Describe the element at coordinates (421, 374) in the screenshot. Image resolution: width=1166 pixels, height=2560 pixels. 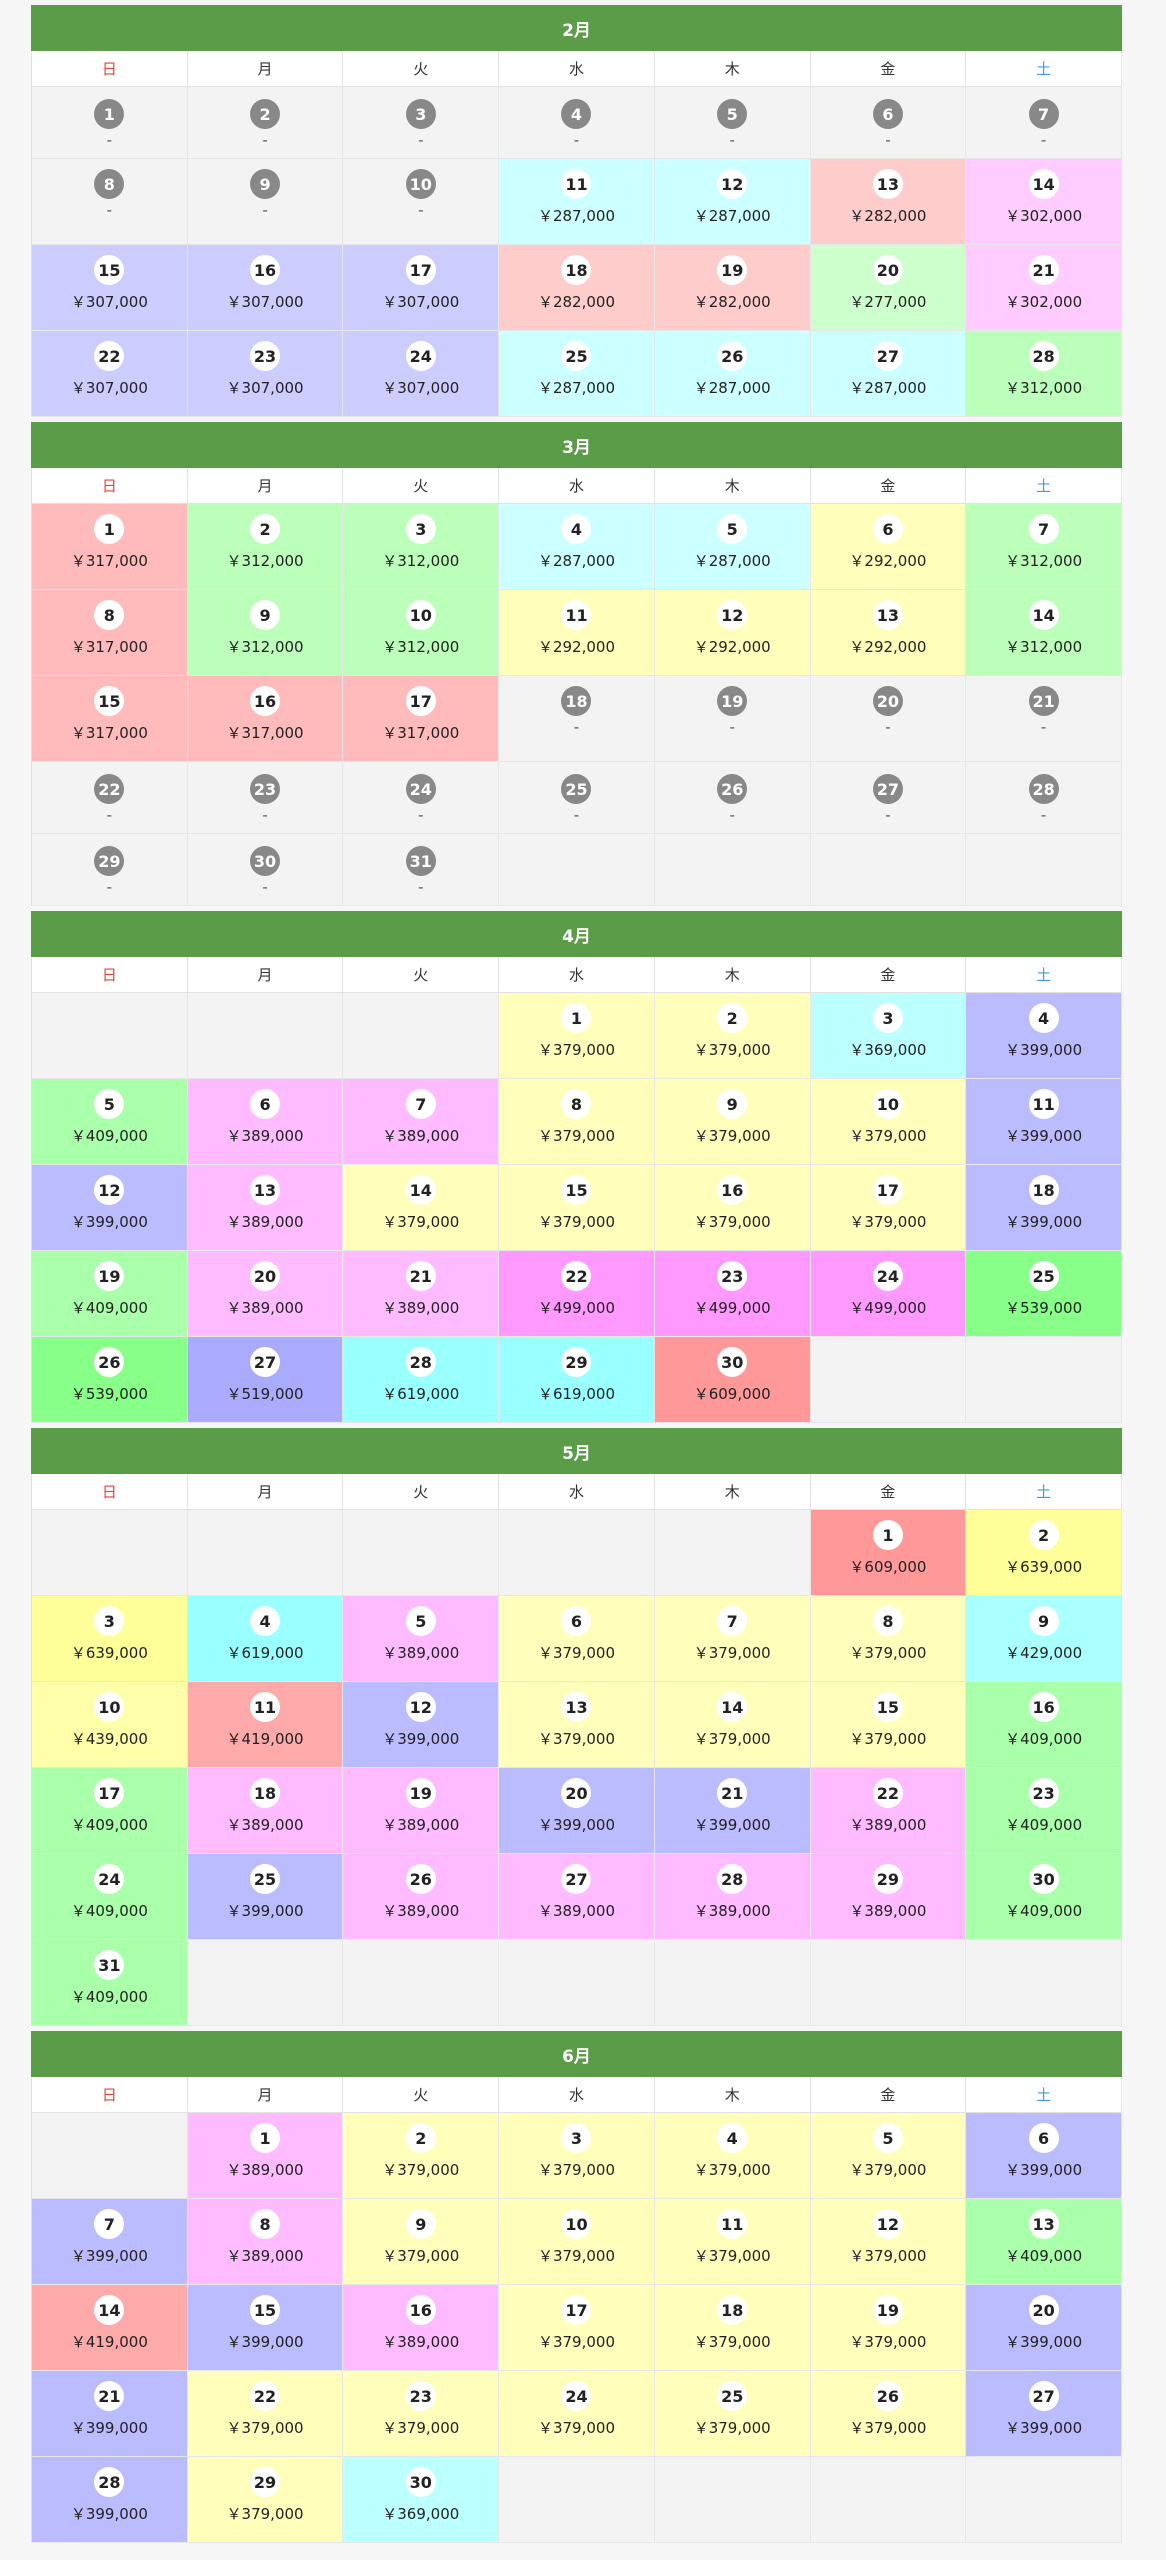
I see `day-cell: 24 ￥307,000` at that location.